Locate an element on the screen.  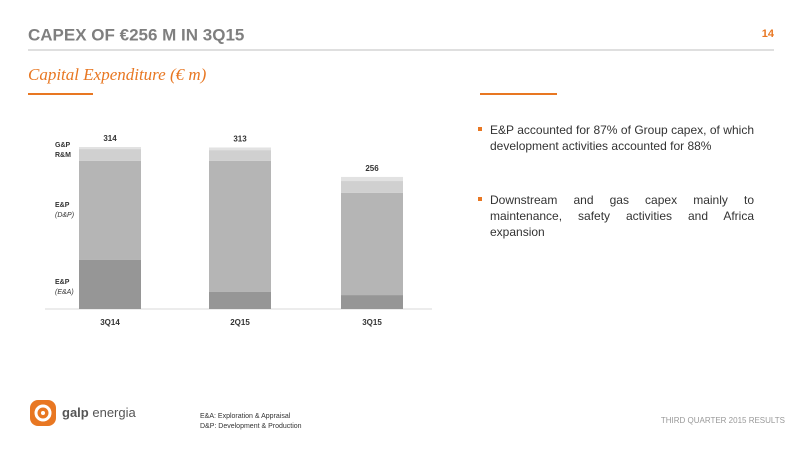
brand-bold: galp is located at coordinates (75, 412).